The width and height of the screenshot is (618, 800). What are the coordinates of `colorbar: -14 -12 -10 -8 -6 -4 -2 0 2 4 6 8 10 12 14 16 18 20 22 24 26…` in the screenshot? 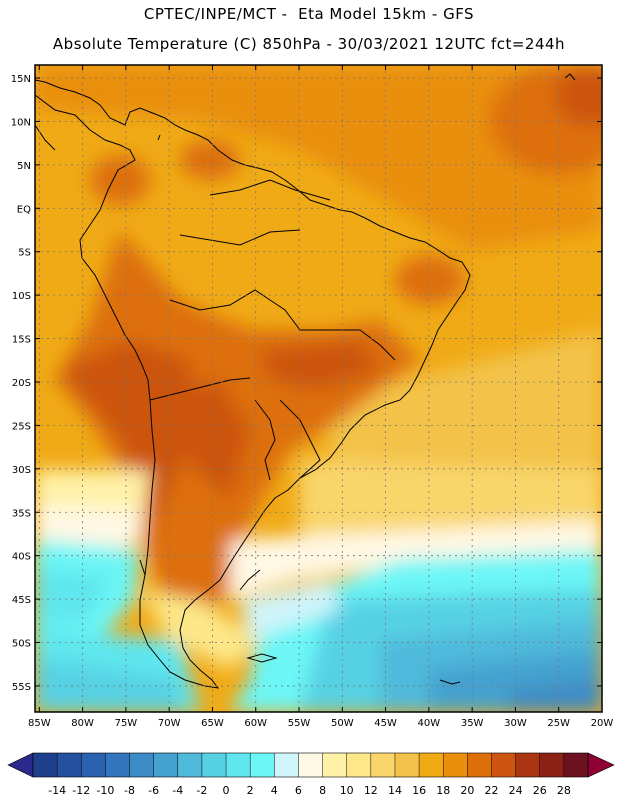 It's located at (311, 774).